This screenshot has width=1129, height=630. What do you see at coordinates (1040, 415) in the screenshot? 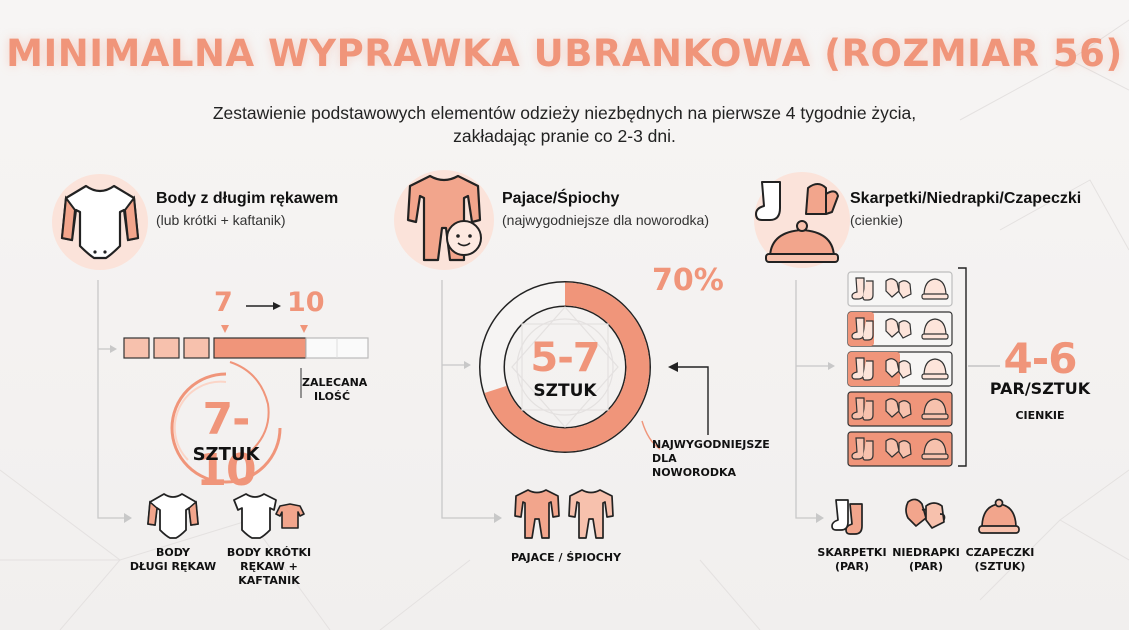
I see `col3-note: CIENKIE` at bounding box center [1040, 415].